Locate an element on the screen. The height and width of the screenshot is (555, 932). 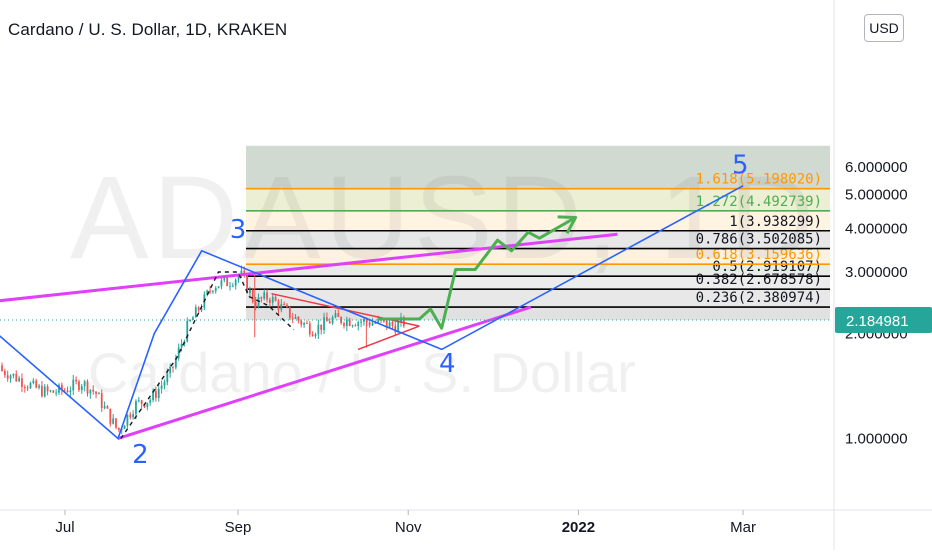
projection-path is located at coordinates (477, 273).